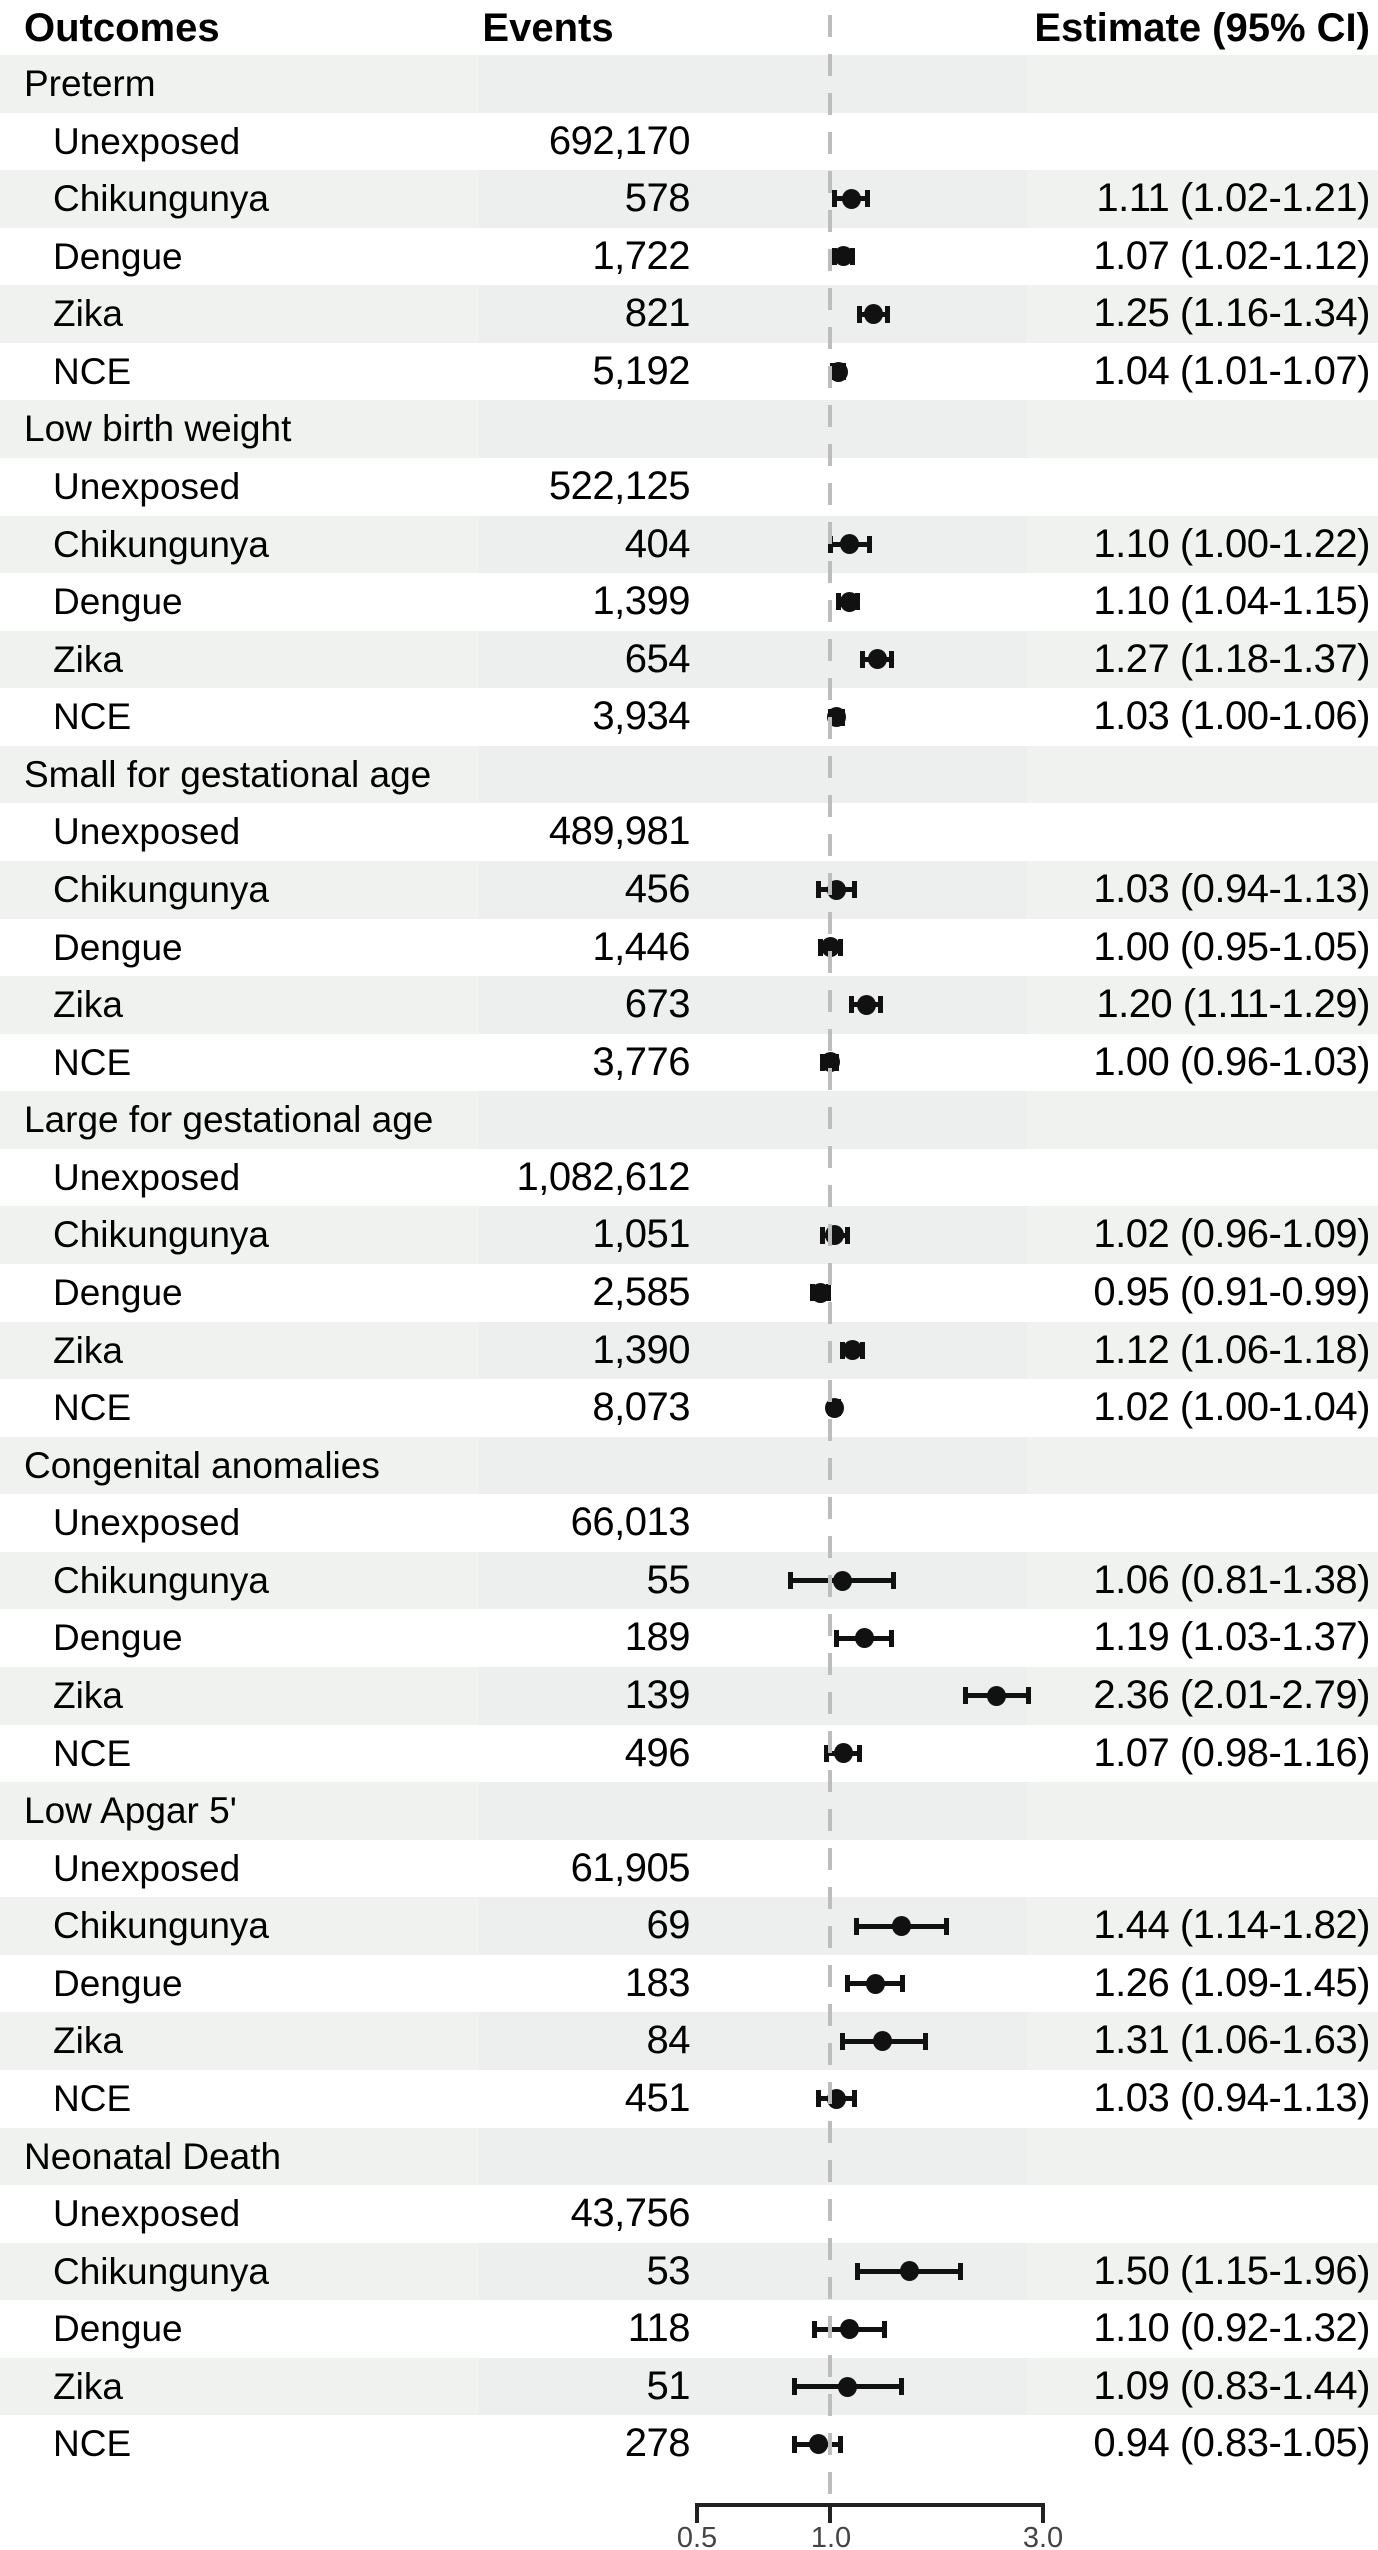 The height and width of the screenshot is (2550, 1378). I want to click on estimate-ci-value: 1.31 (1.06-1.63), so click(1231, 2040).